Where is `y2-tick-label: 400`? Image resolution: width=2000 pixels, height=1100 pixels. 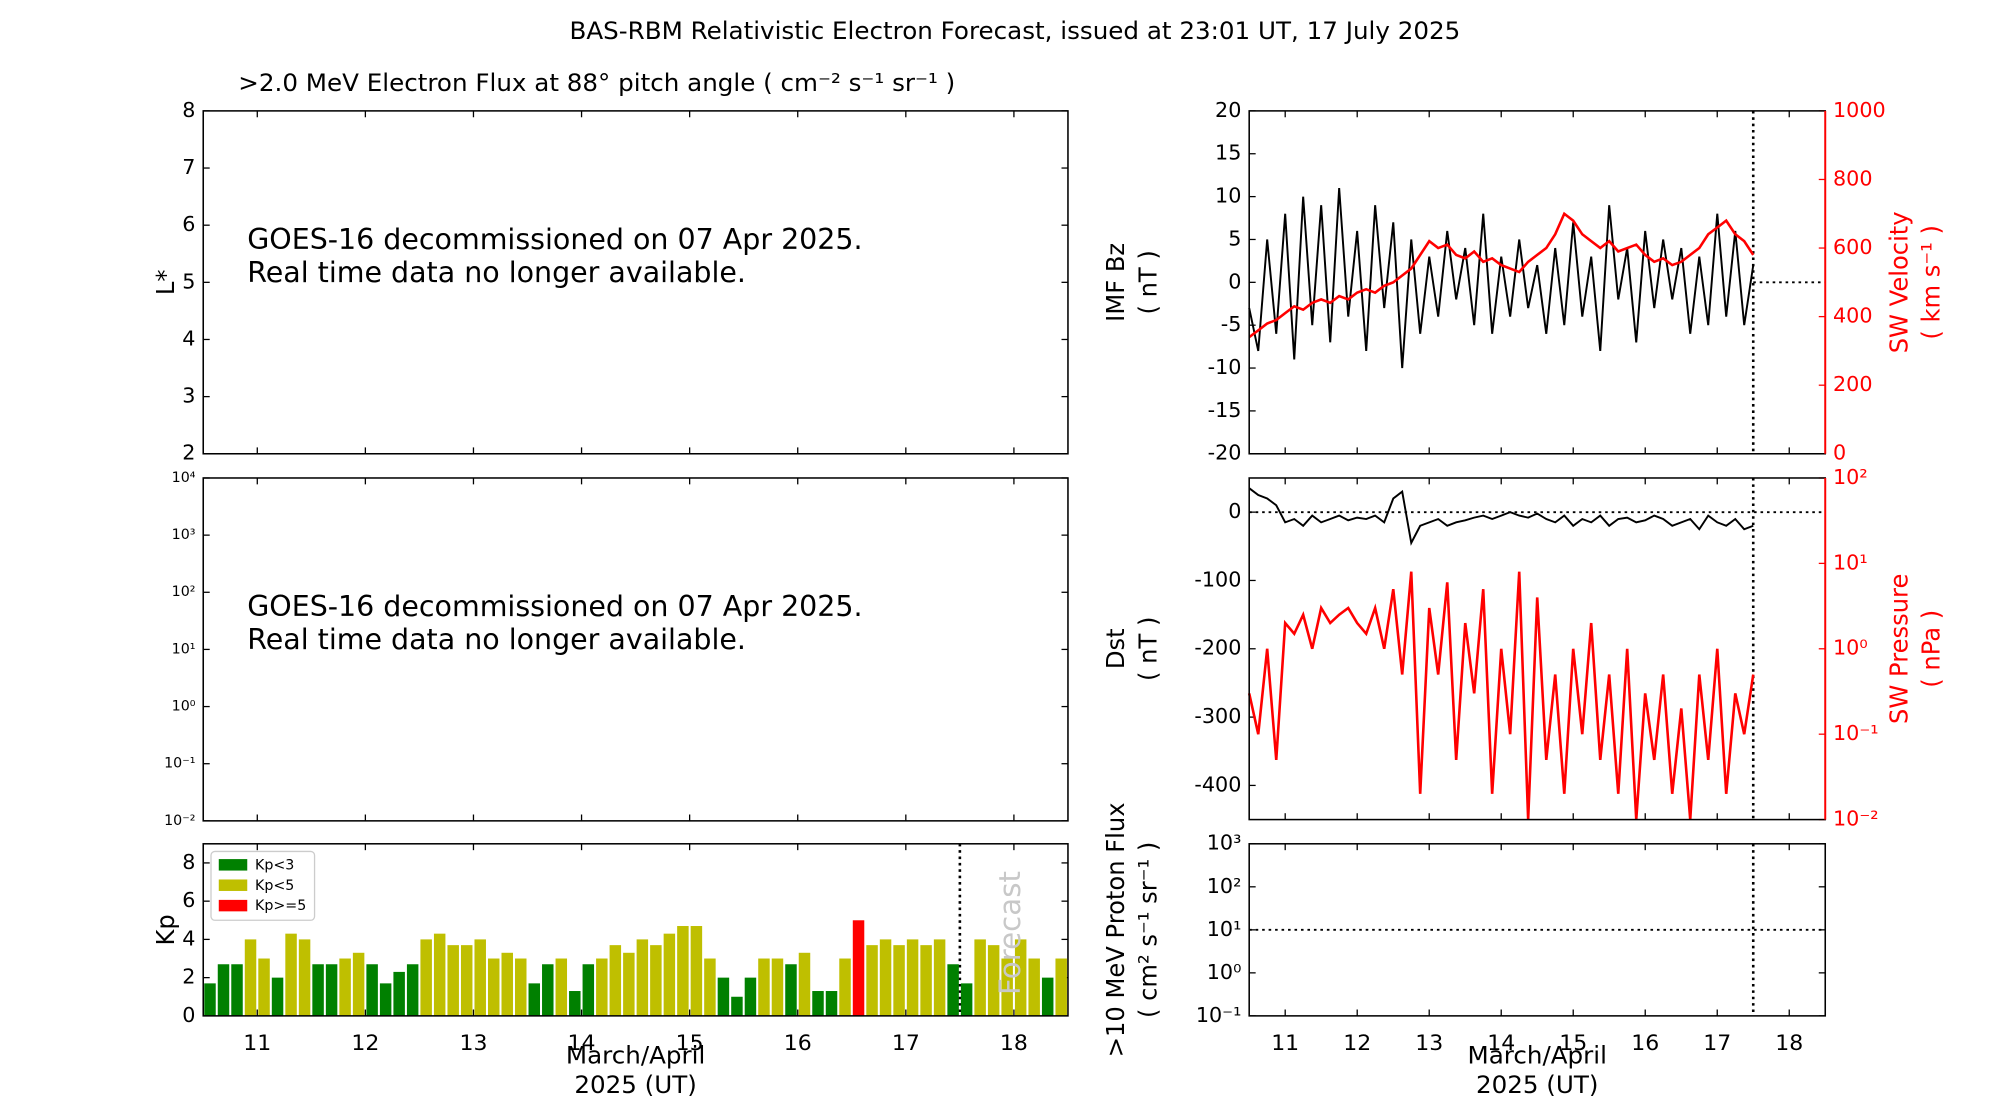
y2-tick-label: 400 is located at coordinates (1853, 316).